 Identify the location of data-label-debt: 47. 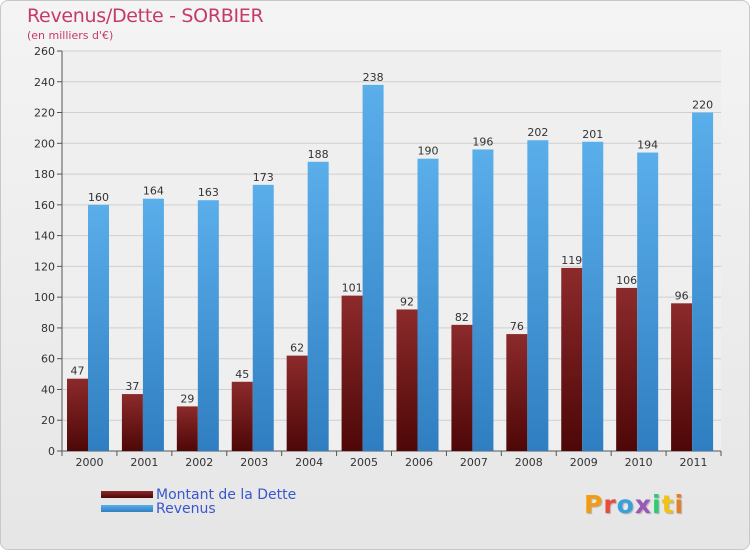
(78, 371).